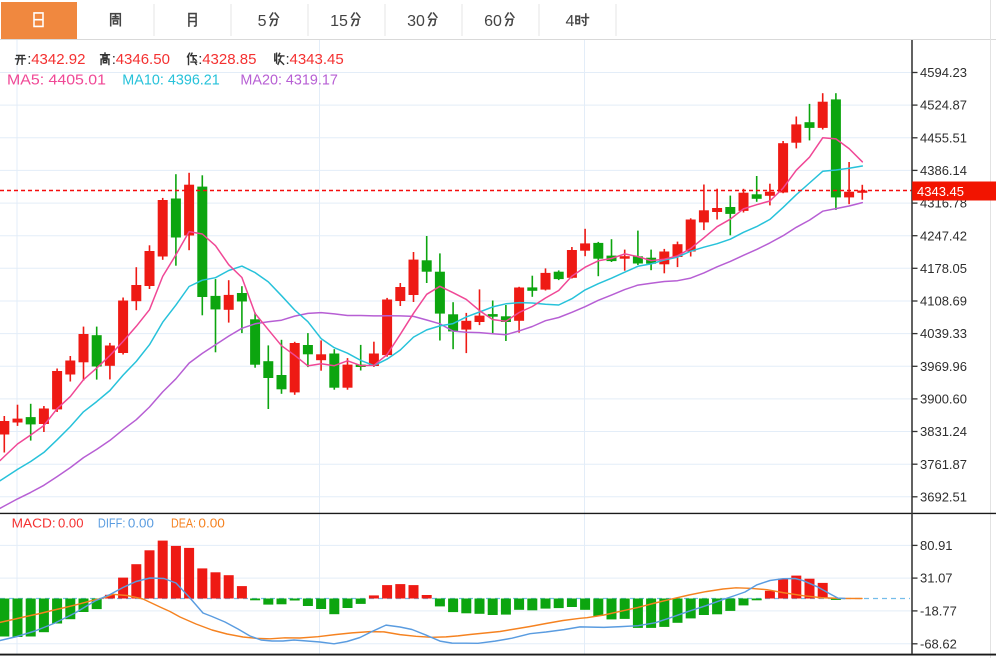 Image resolution: width=996 pixels, height=658 pixels. I want to click on svg-text: MA10: 4396.21, so click(171, 80).